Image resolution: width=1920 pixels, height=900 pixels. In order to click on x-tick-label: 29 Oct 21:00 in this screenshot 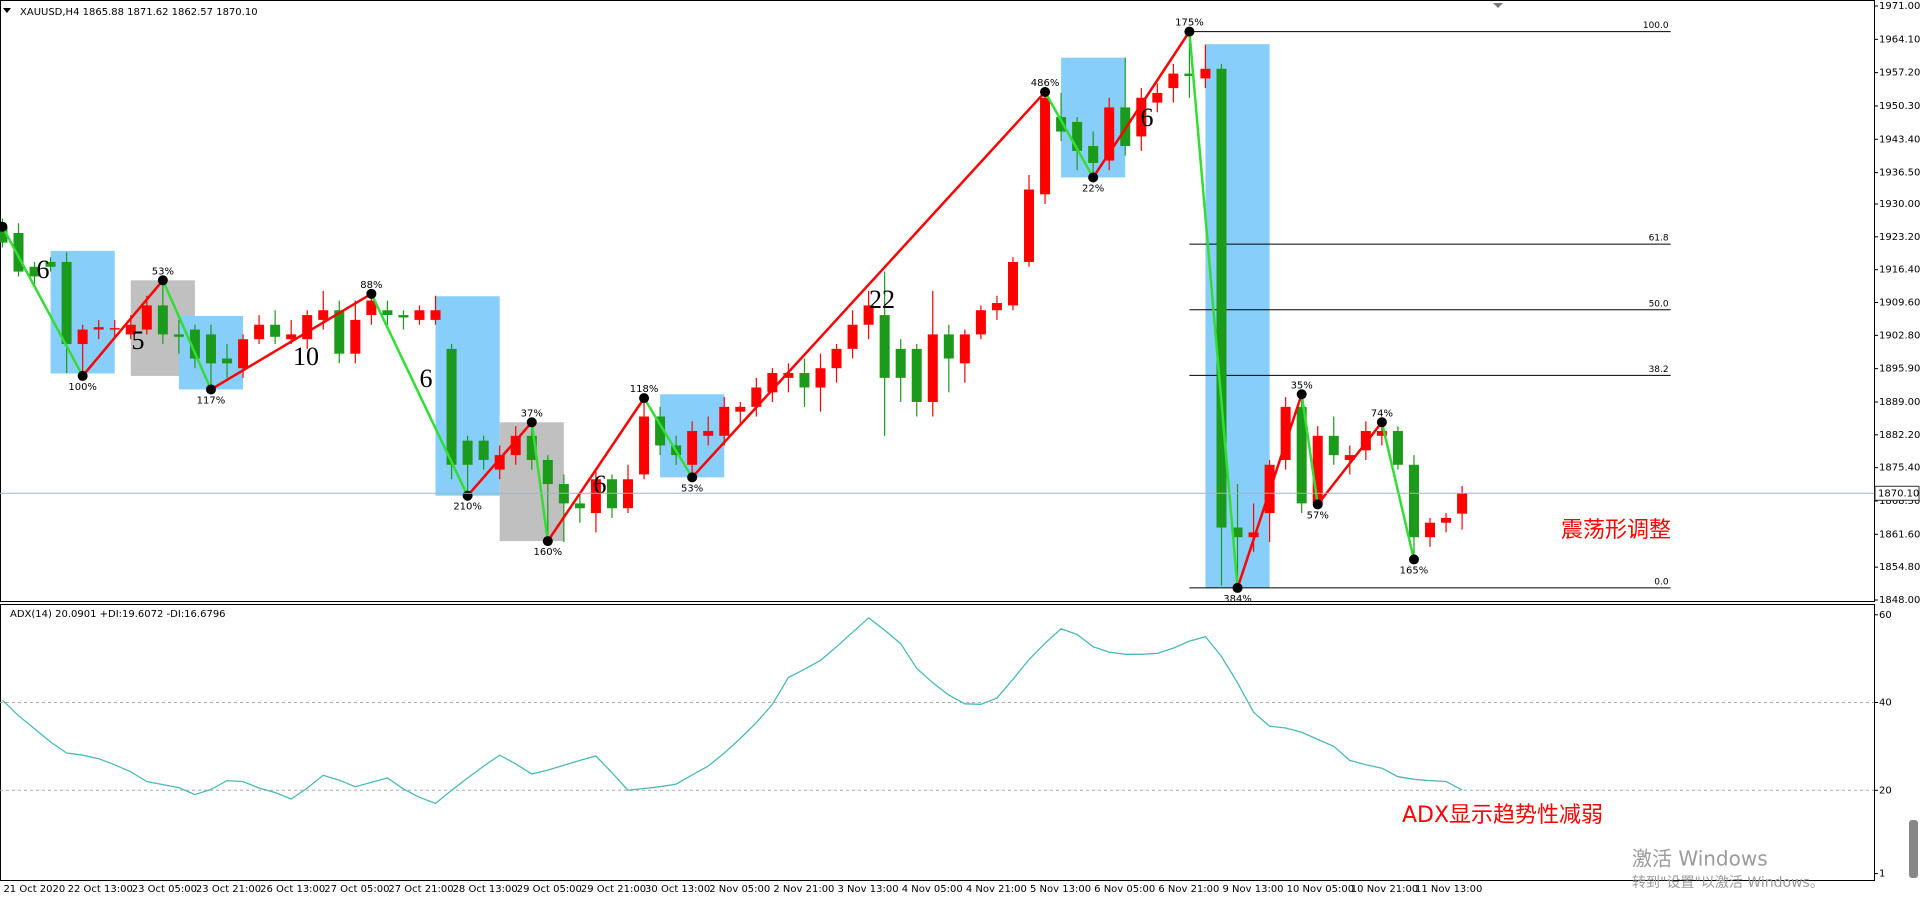, I will do `click(613, 889)`.